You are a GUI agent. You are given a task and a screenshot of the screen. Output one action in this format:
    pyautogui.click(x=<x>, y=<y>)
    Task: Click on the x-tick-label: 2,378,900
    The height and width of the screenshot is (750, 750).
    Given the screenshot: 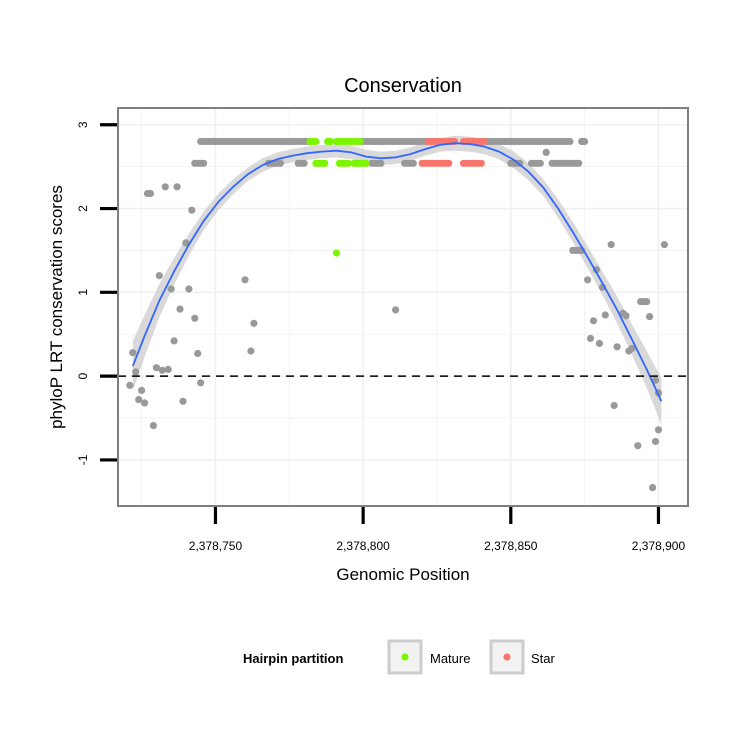 What is the action you would take?
    pyautogui.click(x=659, y=546)
    